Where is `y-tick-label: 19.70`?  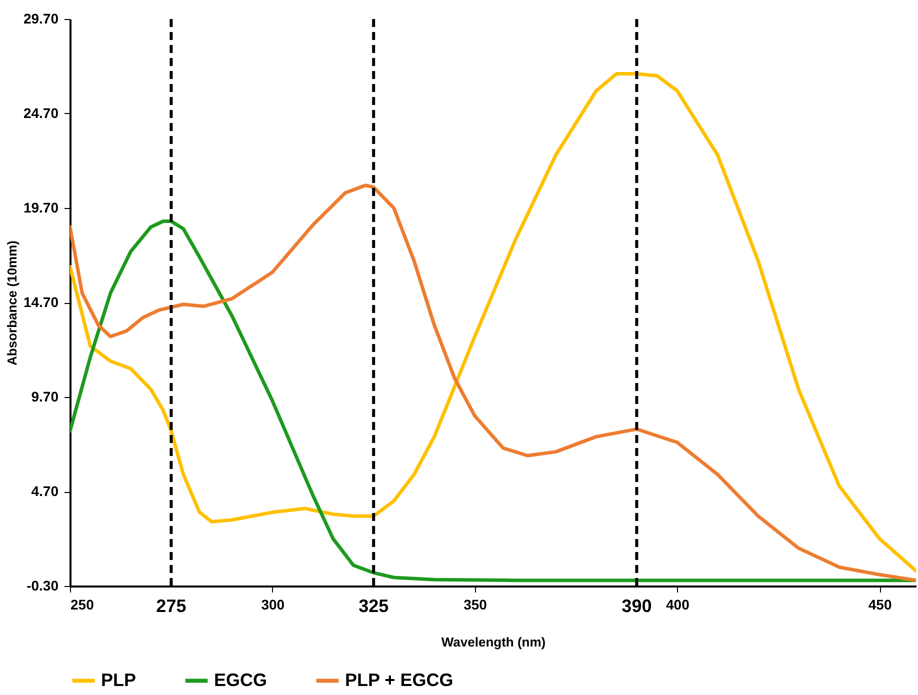 y-tick-label: 19.70 is located at coordinates (41, 208).